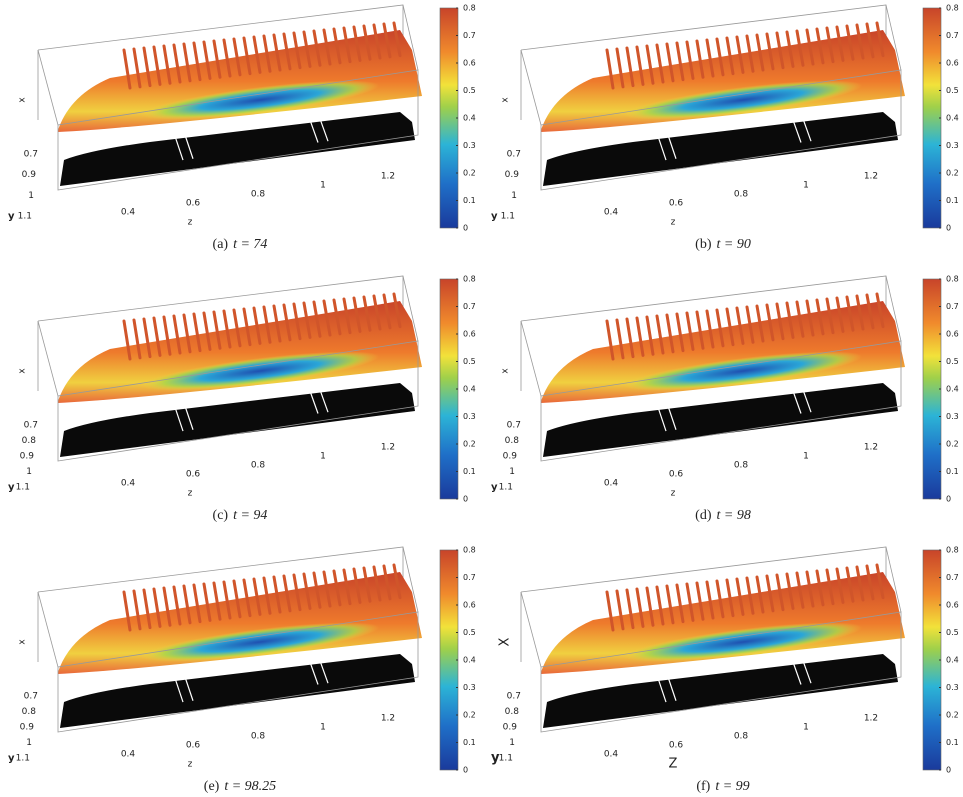  I want to click on colorbar-tick-label: 0.1, so click(469, 200).